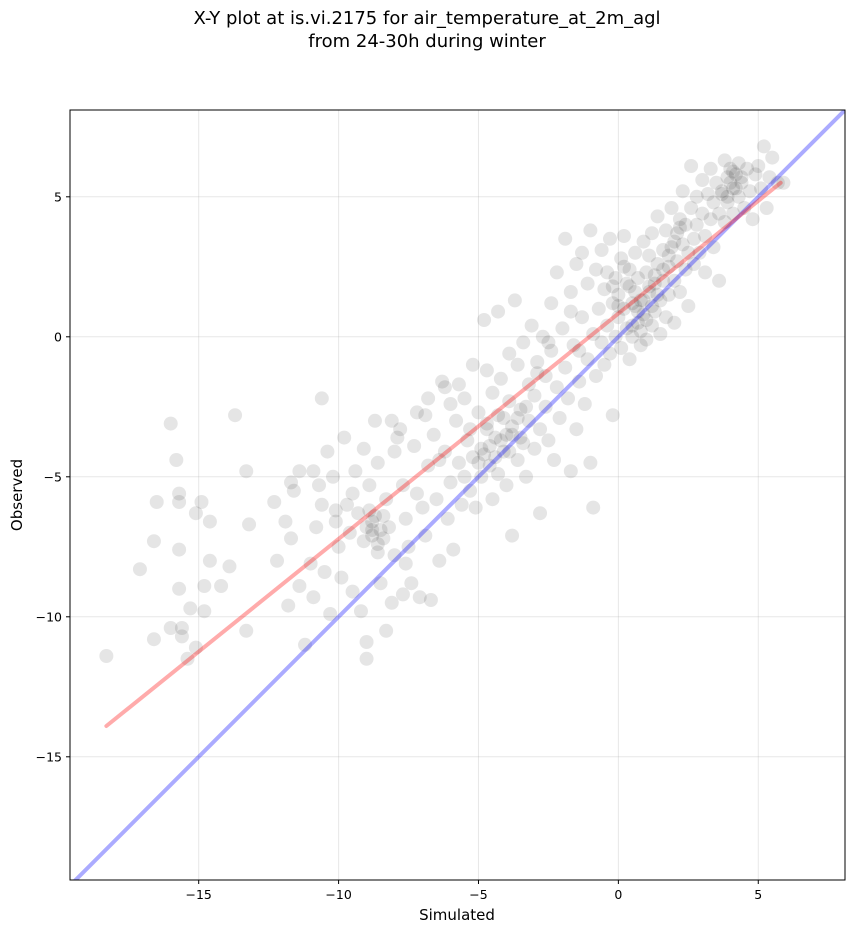 This screenshot has height=934, width=854. What do you see at coordinates (58, 336) in the screenshot?
I see `y-tick-label: 0` at bounding box center [58, 336].